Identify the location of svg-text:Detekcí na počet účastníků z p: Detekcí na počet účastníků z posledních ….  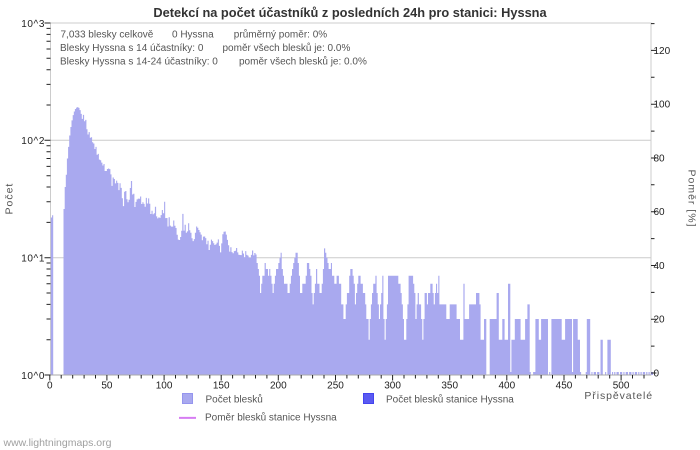
(350, 12).